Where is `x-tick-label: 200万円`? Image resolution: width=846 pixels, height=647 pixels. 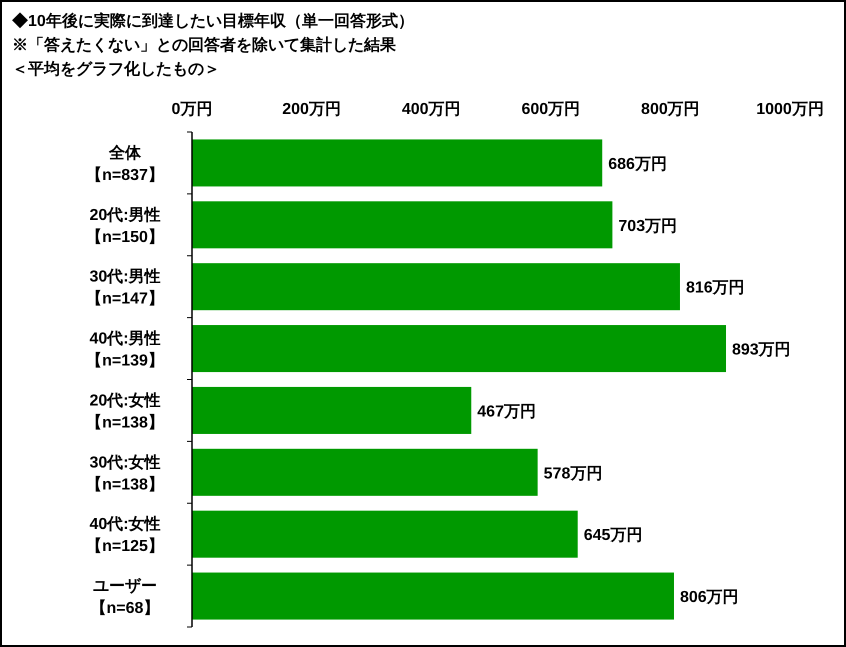 x-tick-label: 200万円 is located at coordinates (311, 109).